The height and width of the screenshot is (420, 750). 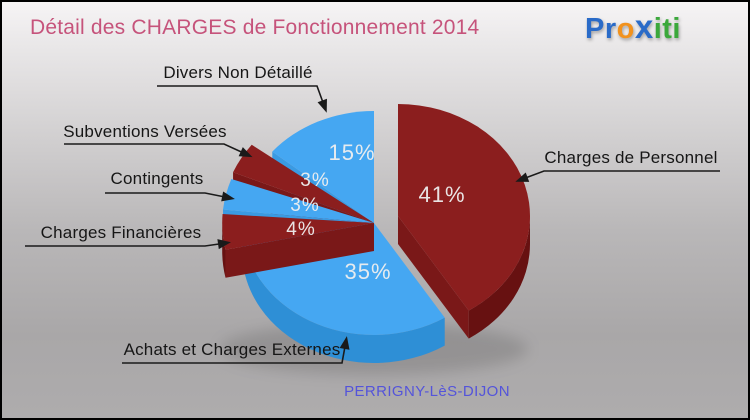 I want to click on callout-divers-non-detaille: Divers Non Détaillé, so click(x=238, y=72).